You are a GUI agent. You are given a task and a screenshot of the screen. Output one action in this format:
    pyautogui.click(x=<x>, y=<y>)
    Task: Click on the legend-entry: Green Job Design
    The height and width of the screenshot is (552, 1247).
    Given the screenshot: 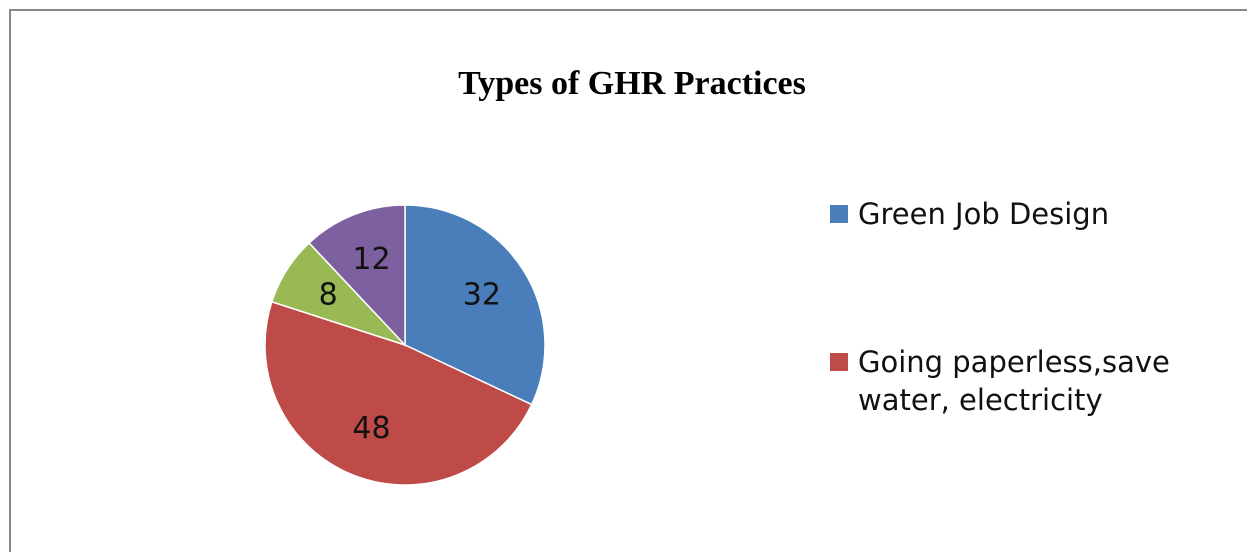 What is the action you would take?
    pyautogui.click(x=1025, y=214)
    